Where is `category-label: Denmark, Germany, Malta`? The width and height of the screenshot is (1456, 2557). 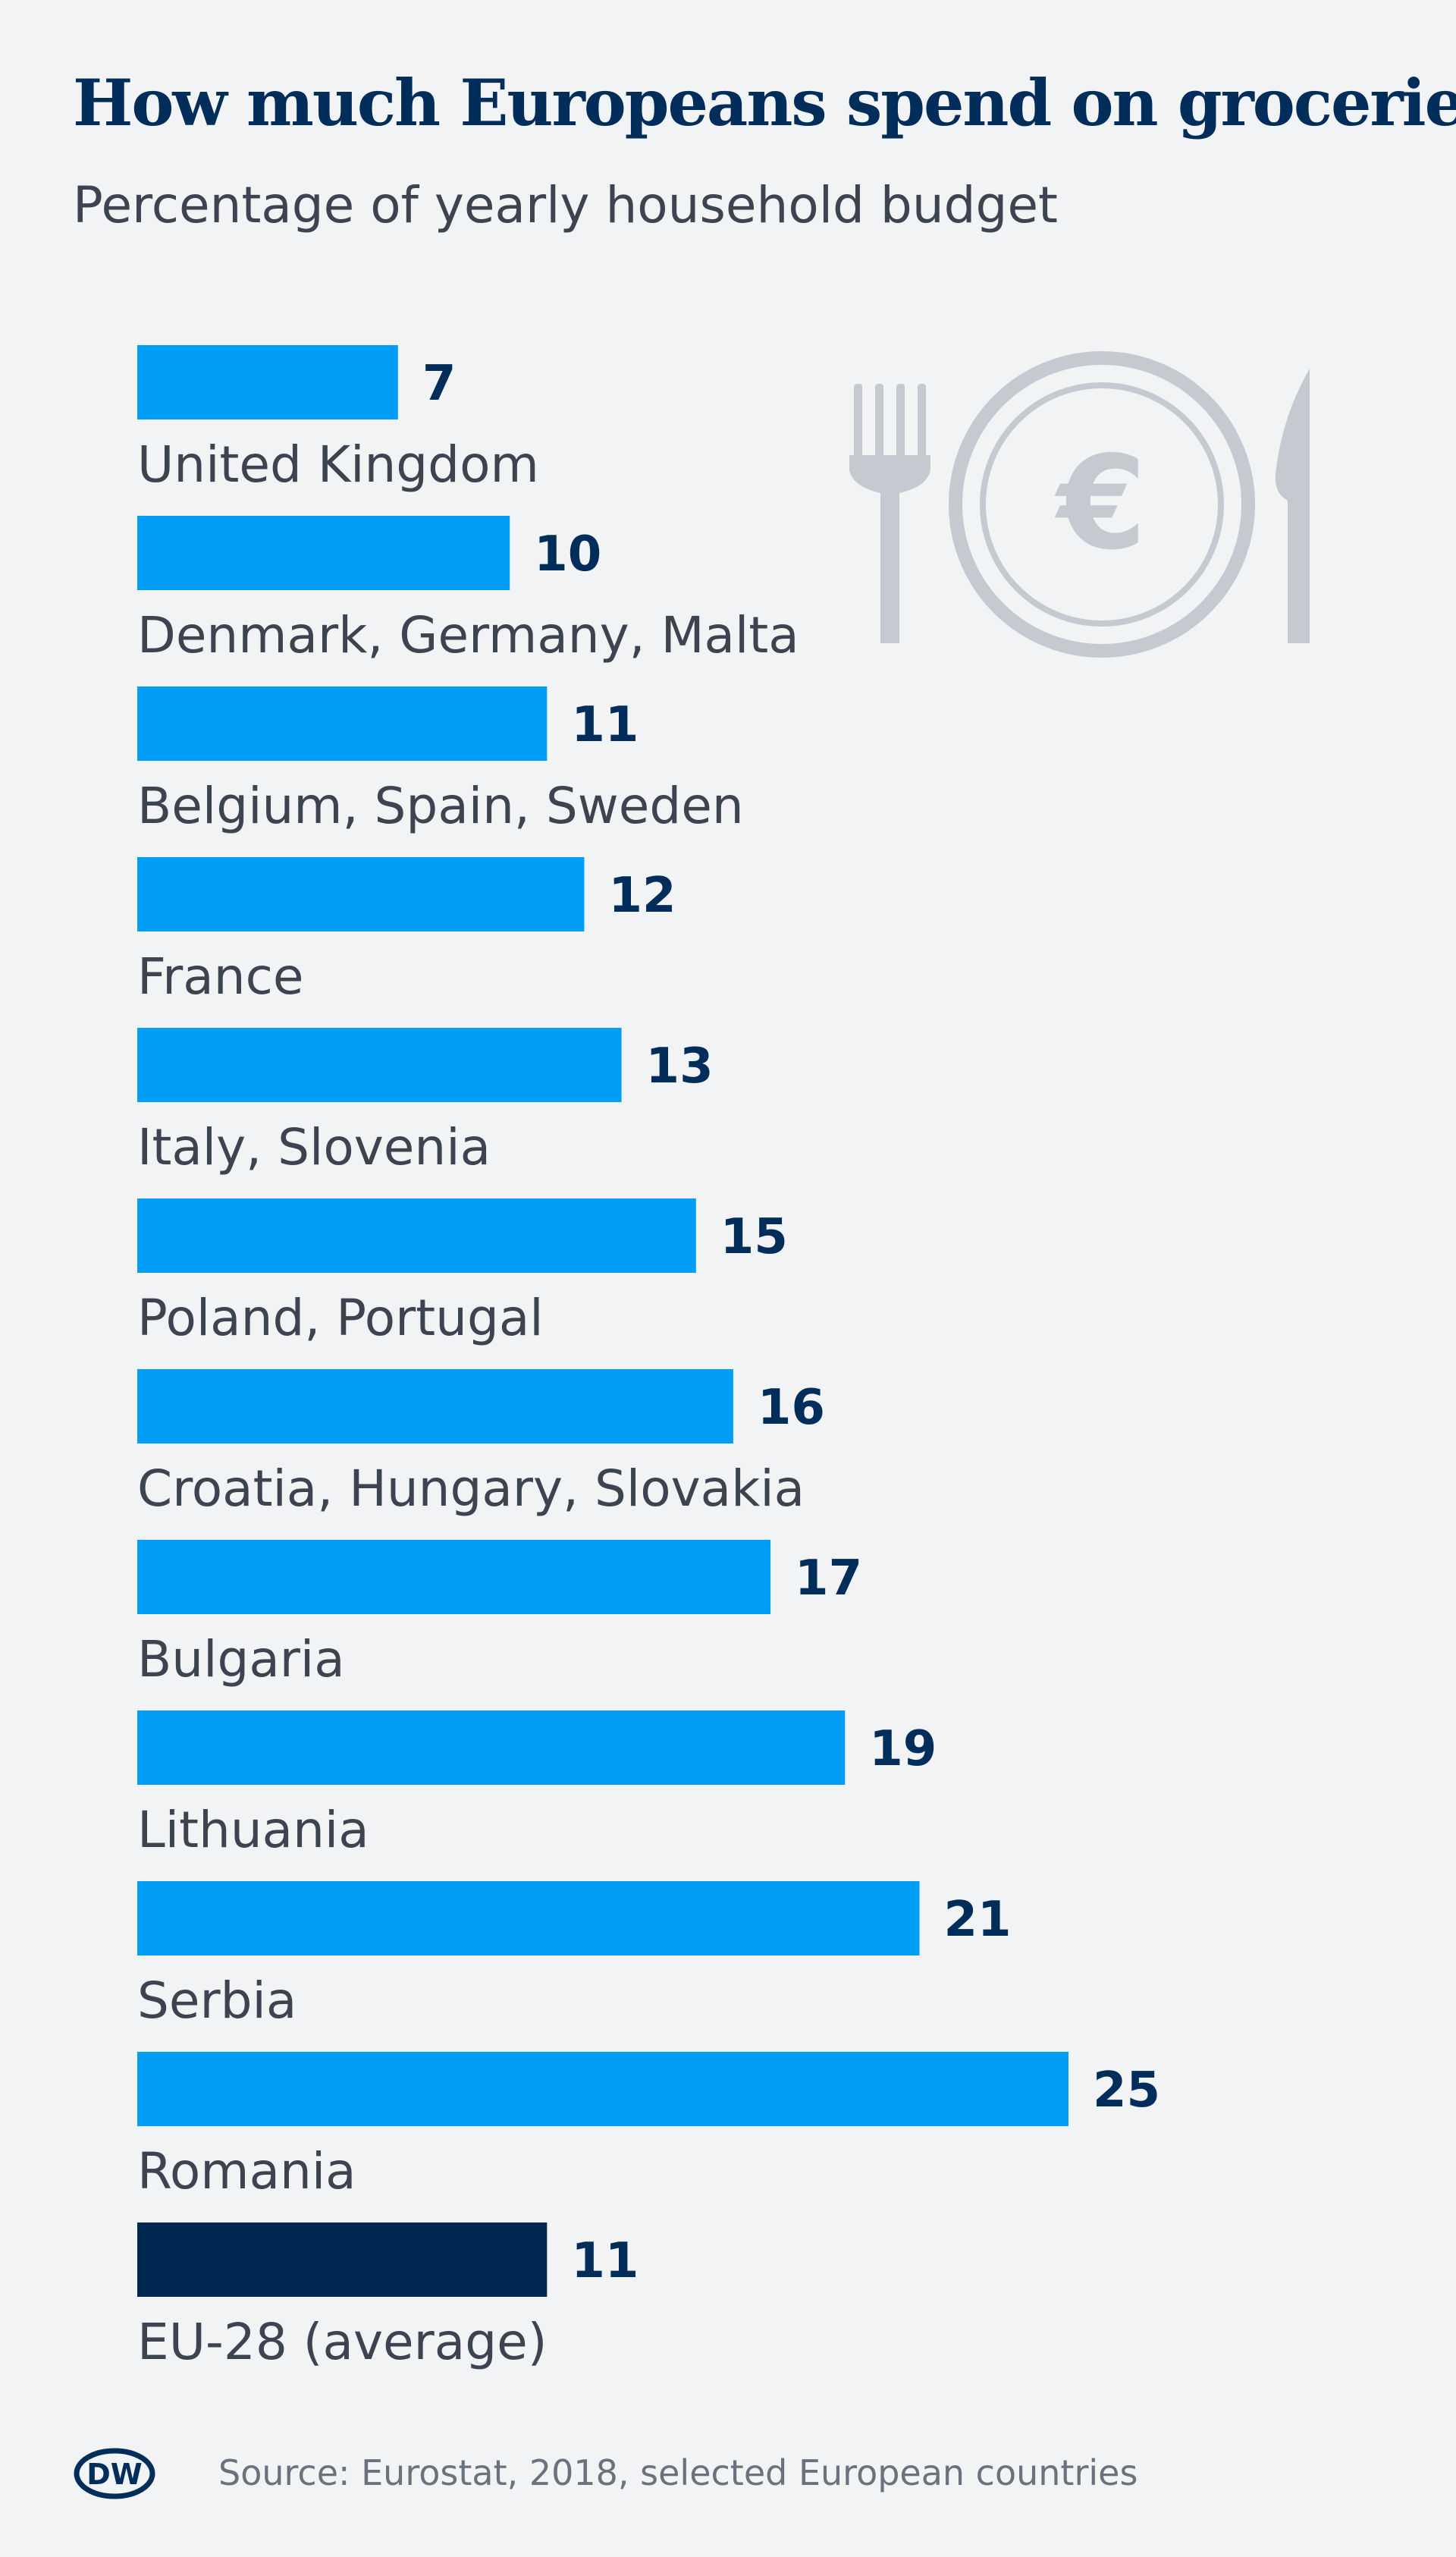 category-label: Denmark, Germany, Malta is located at coordinates (468, 635).